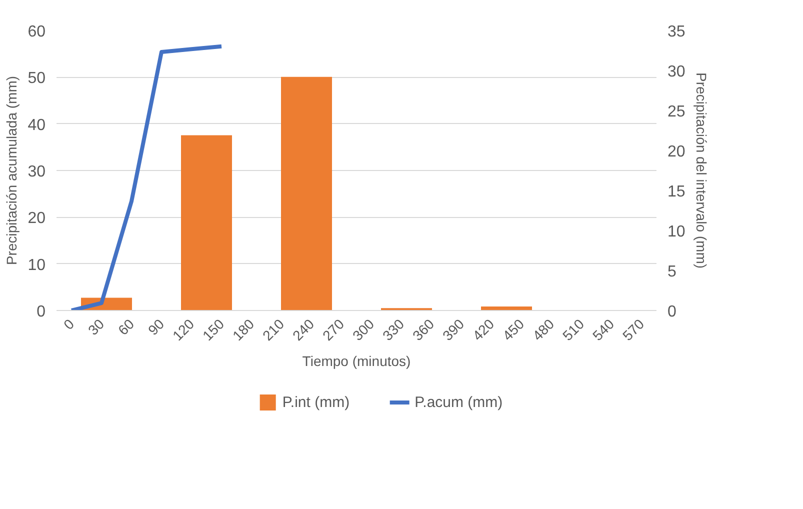 The height and width of the screenshot is (509, 803). What do you see at coordinates (37, 79) in the screenshot?
I see `y-tick-label: 50` at bounding box center [37, 79].